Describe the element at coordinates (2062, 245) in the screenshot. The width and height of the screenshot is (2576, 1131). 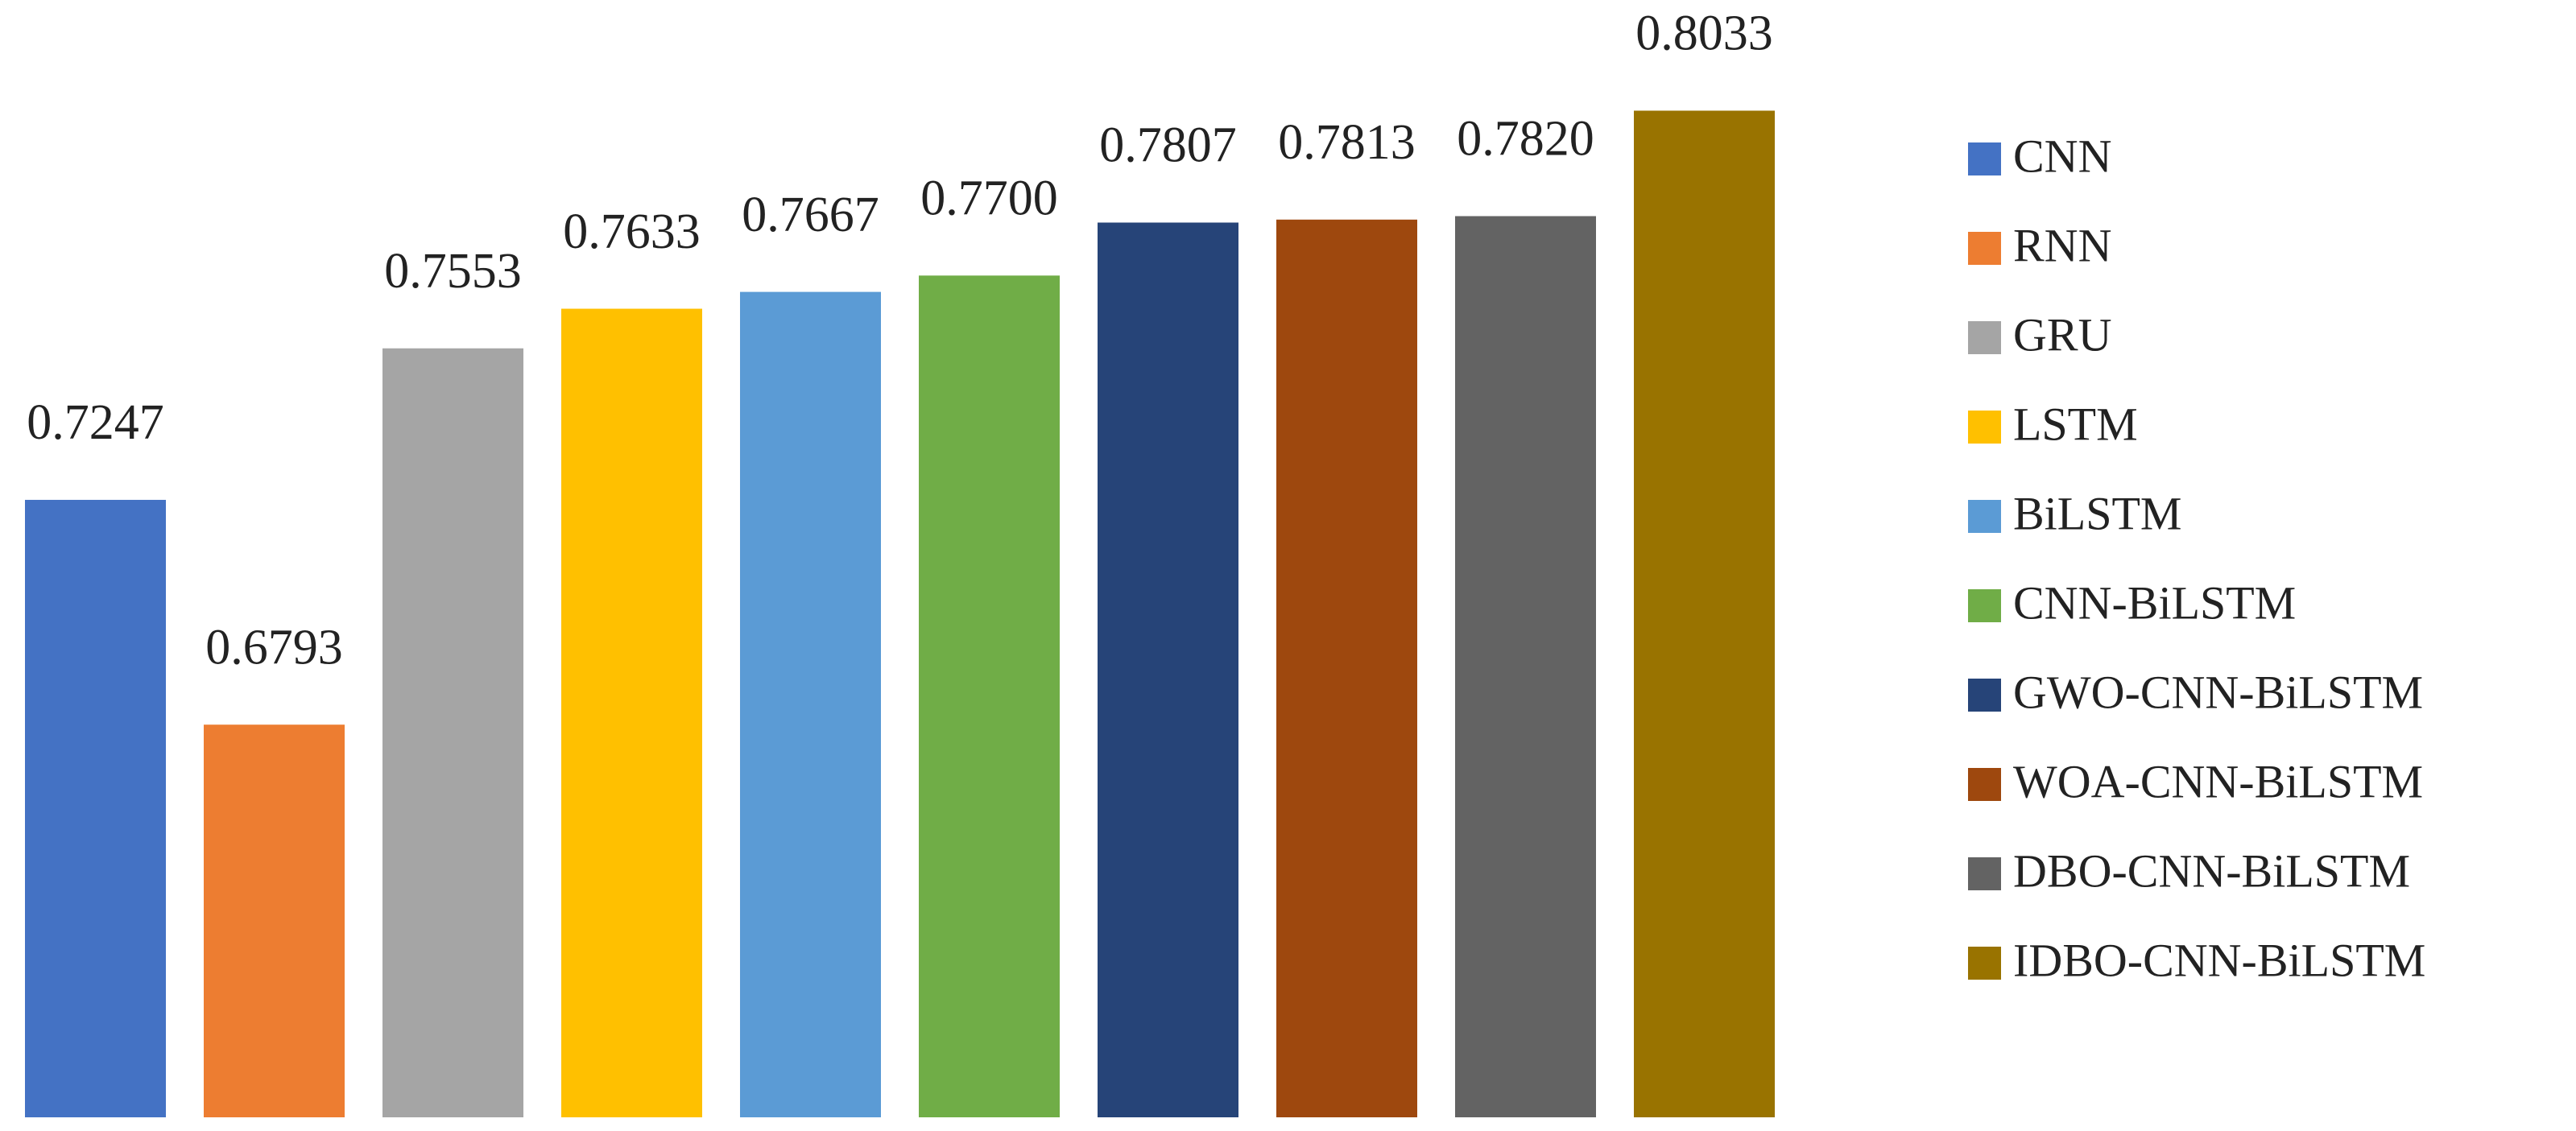
I see `legend-label: RNN` at that location.